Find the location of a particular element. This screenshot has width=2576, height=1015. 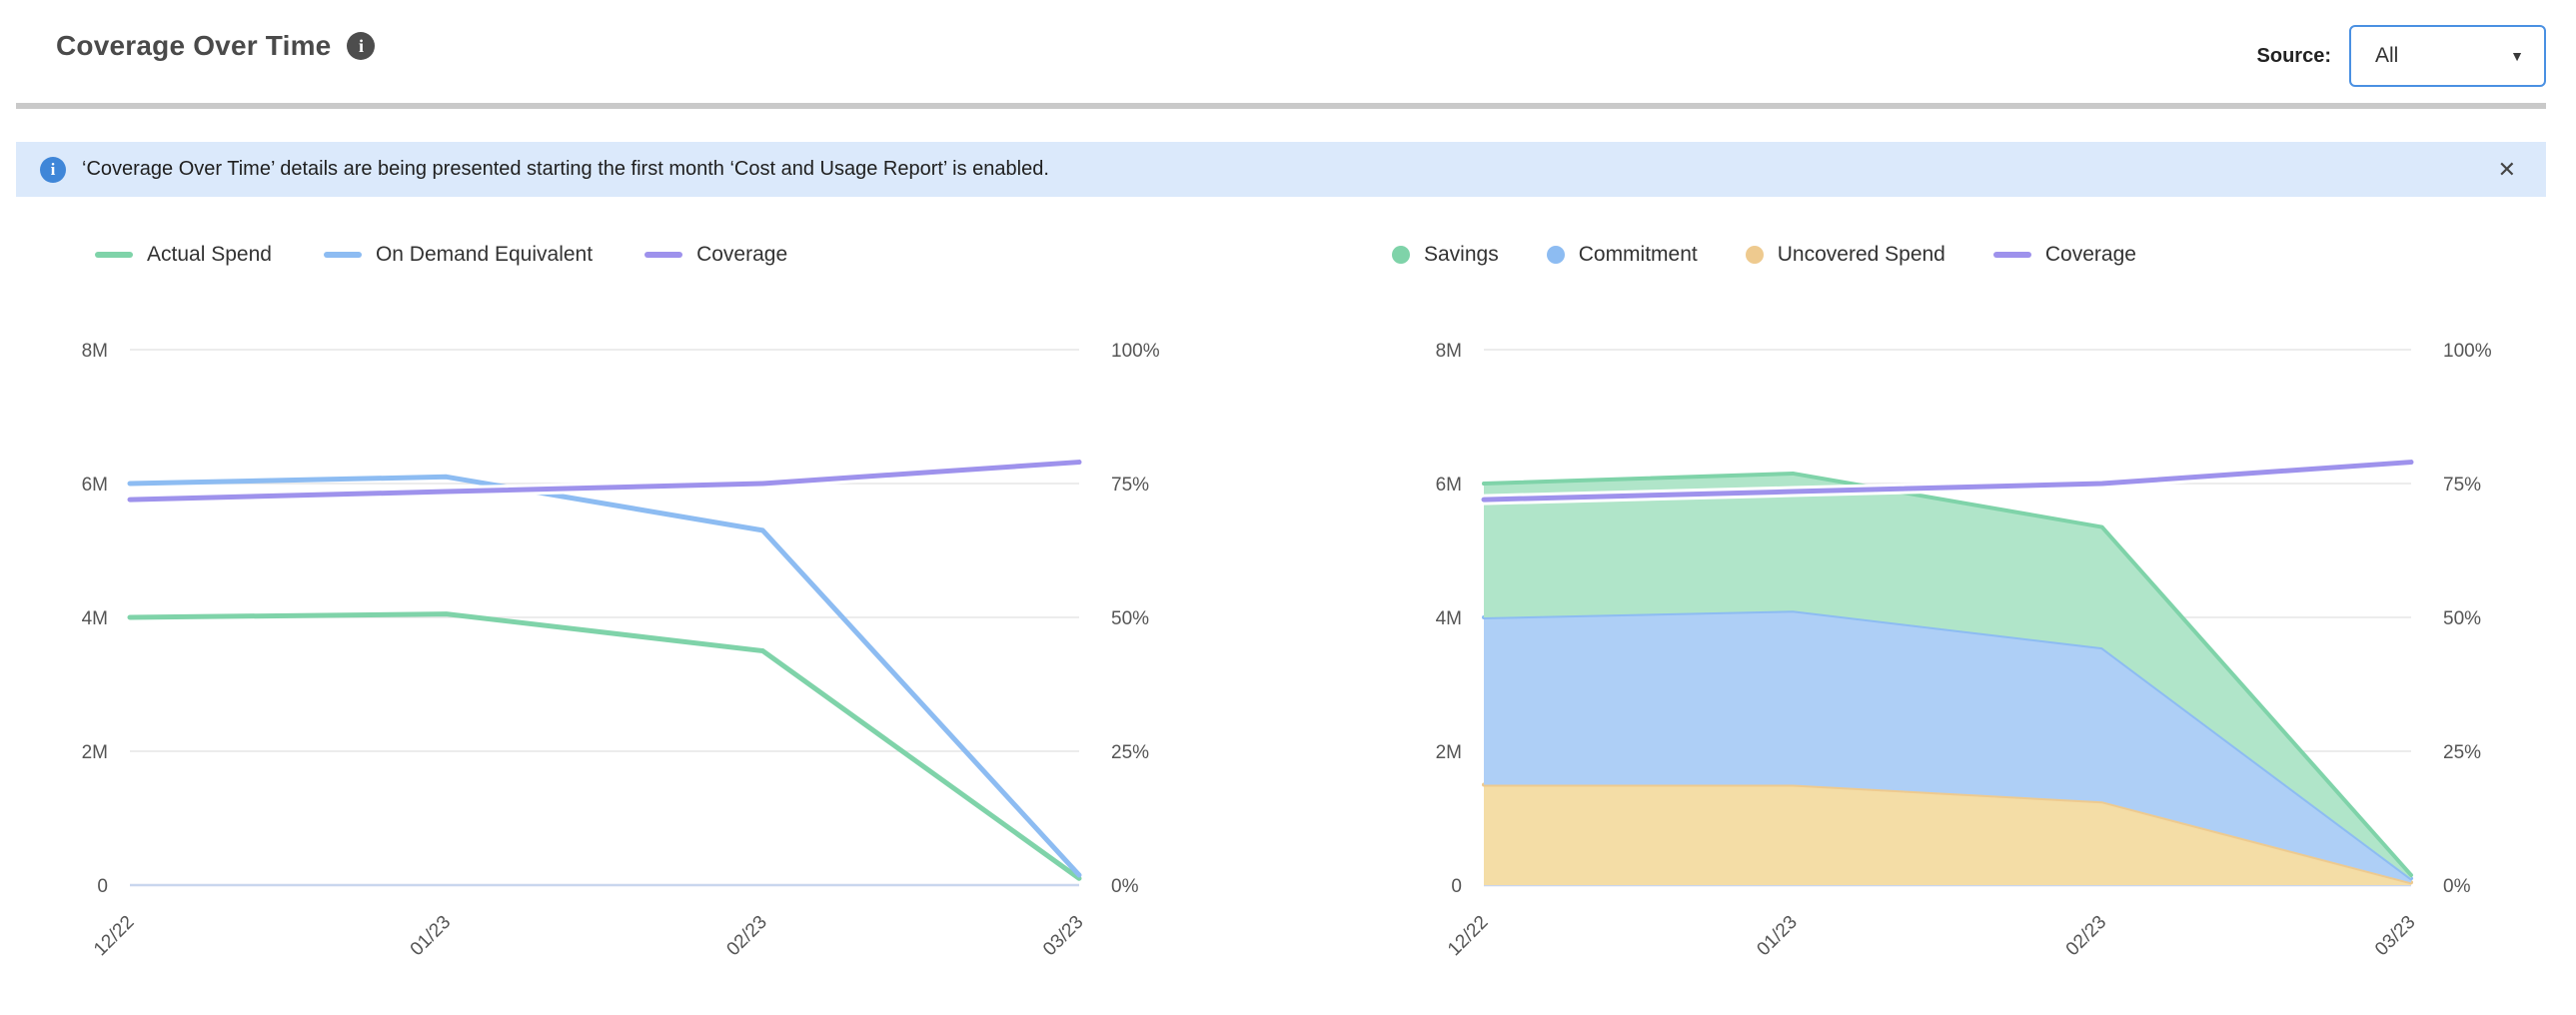

legend-item-on-demand-equivalent: On Demand Equivalent is located at coordinates (458, 255).